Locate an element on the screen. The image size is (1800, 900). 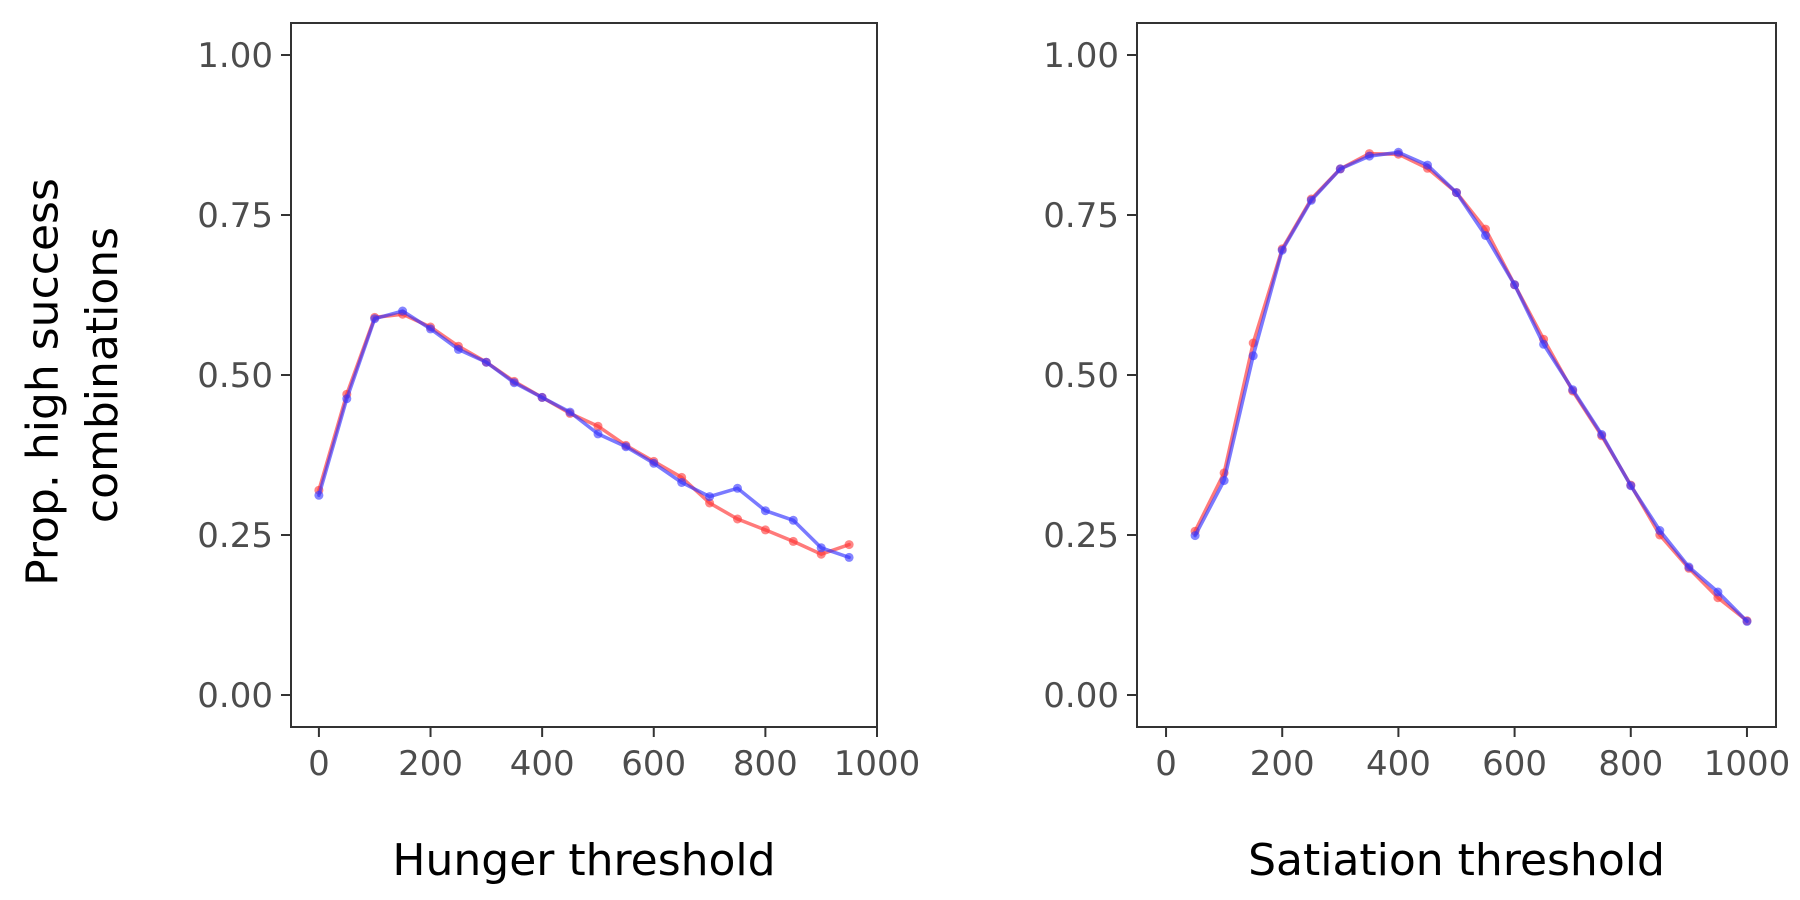
series-1-line is located at coordinates (584, 434).